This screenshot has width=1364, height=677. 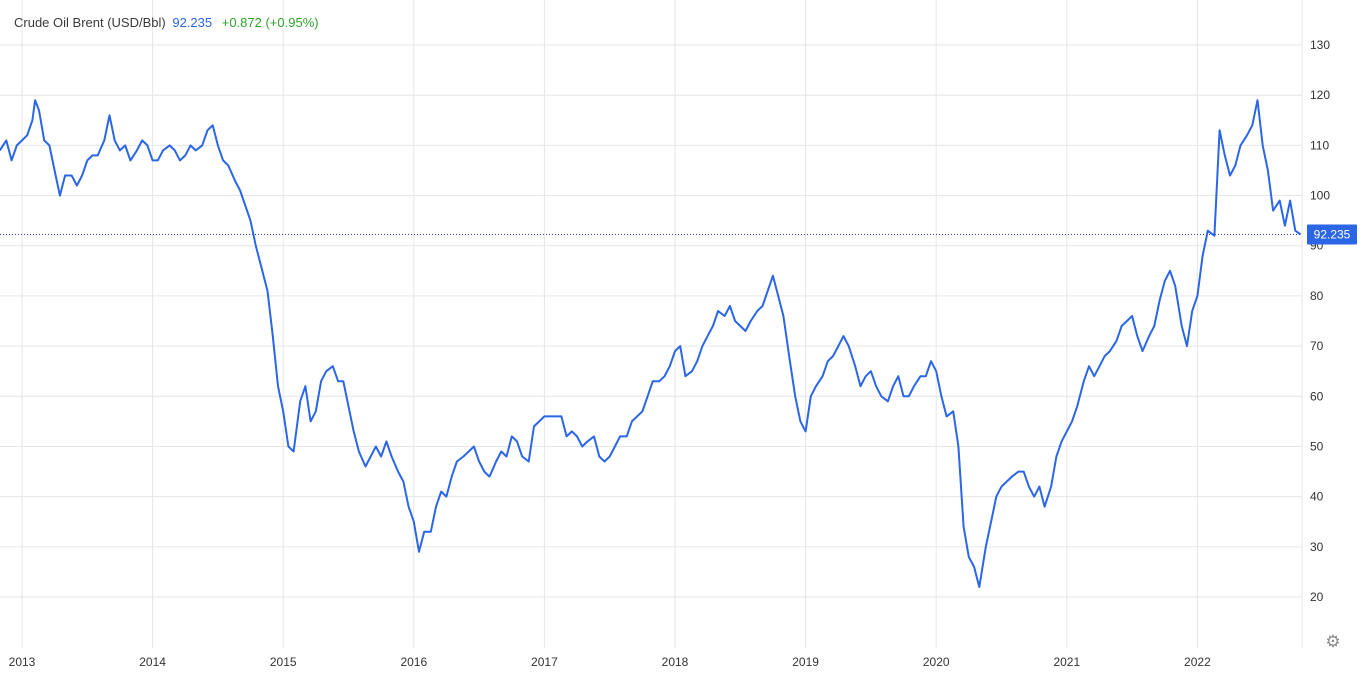 What do you see at coordinates (152, 662) in the screenshot?
I see `x-tick-label: 2014` at bounding box center [152, 662].